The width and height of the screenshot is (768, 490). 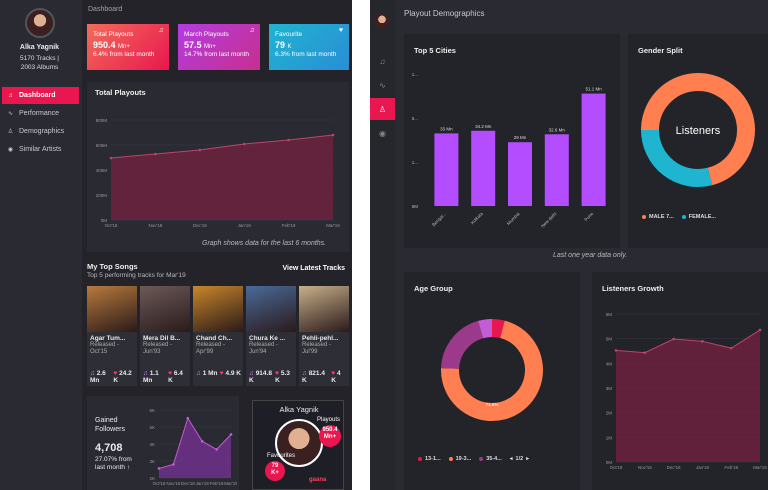 What do you see at coordinates (124, 377) in the screenshot?
I see `song-likes: ♥ 24.2 K` at bounding box center [124, 377].